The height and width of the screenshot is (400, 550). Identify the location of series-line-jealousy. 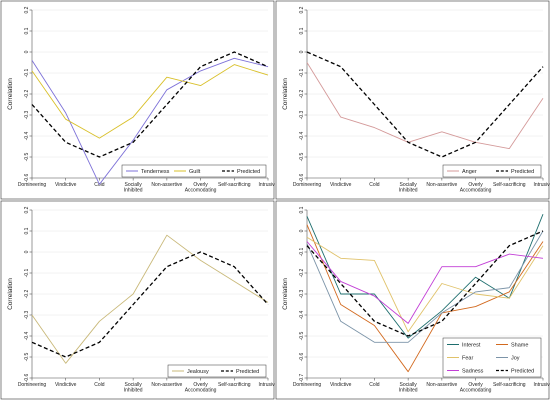
(150, 299).